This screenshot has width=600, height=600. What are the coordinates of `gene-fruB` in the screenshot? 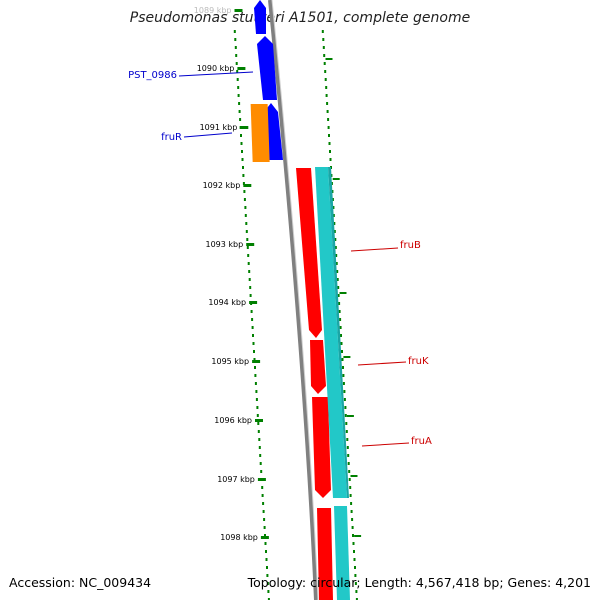 It's located at (309, 253).